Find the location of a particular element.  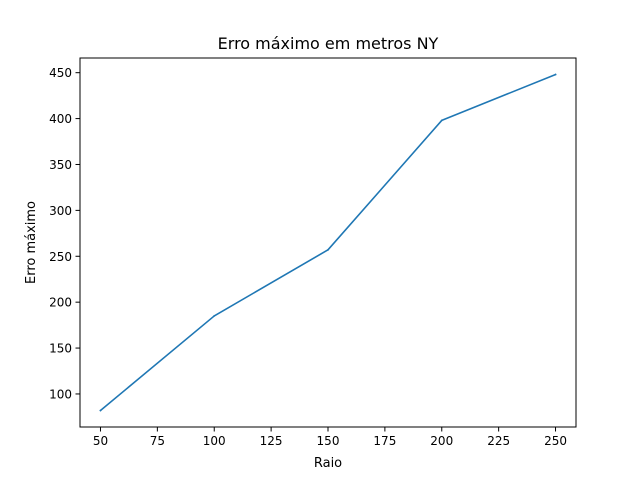

y-tick-label: 450 is located at coordinates (60, 73).